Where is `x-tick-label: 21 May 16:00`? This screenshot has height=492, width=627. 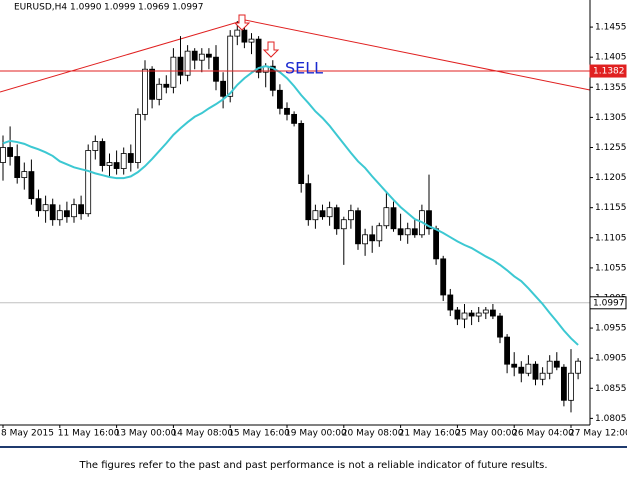 x-tick-label: 21 May 16:00 is located at coordinates (430, 434).